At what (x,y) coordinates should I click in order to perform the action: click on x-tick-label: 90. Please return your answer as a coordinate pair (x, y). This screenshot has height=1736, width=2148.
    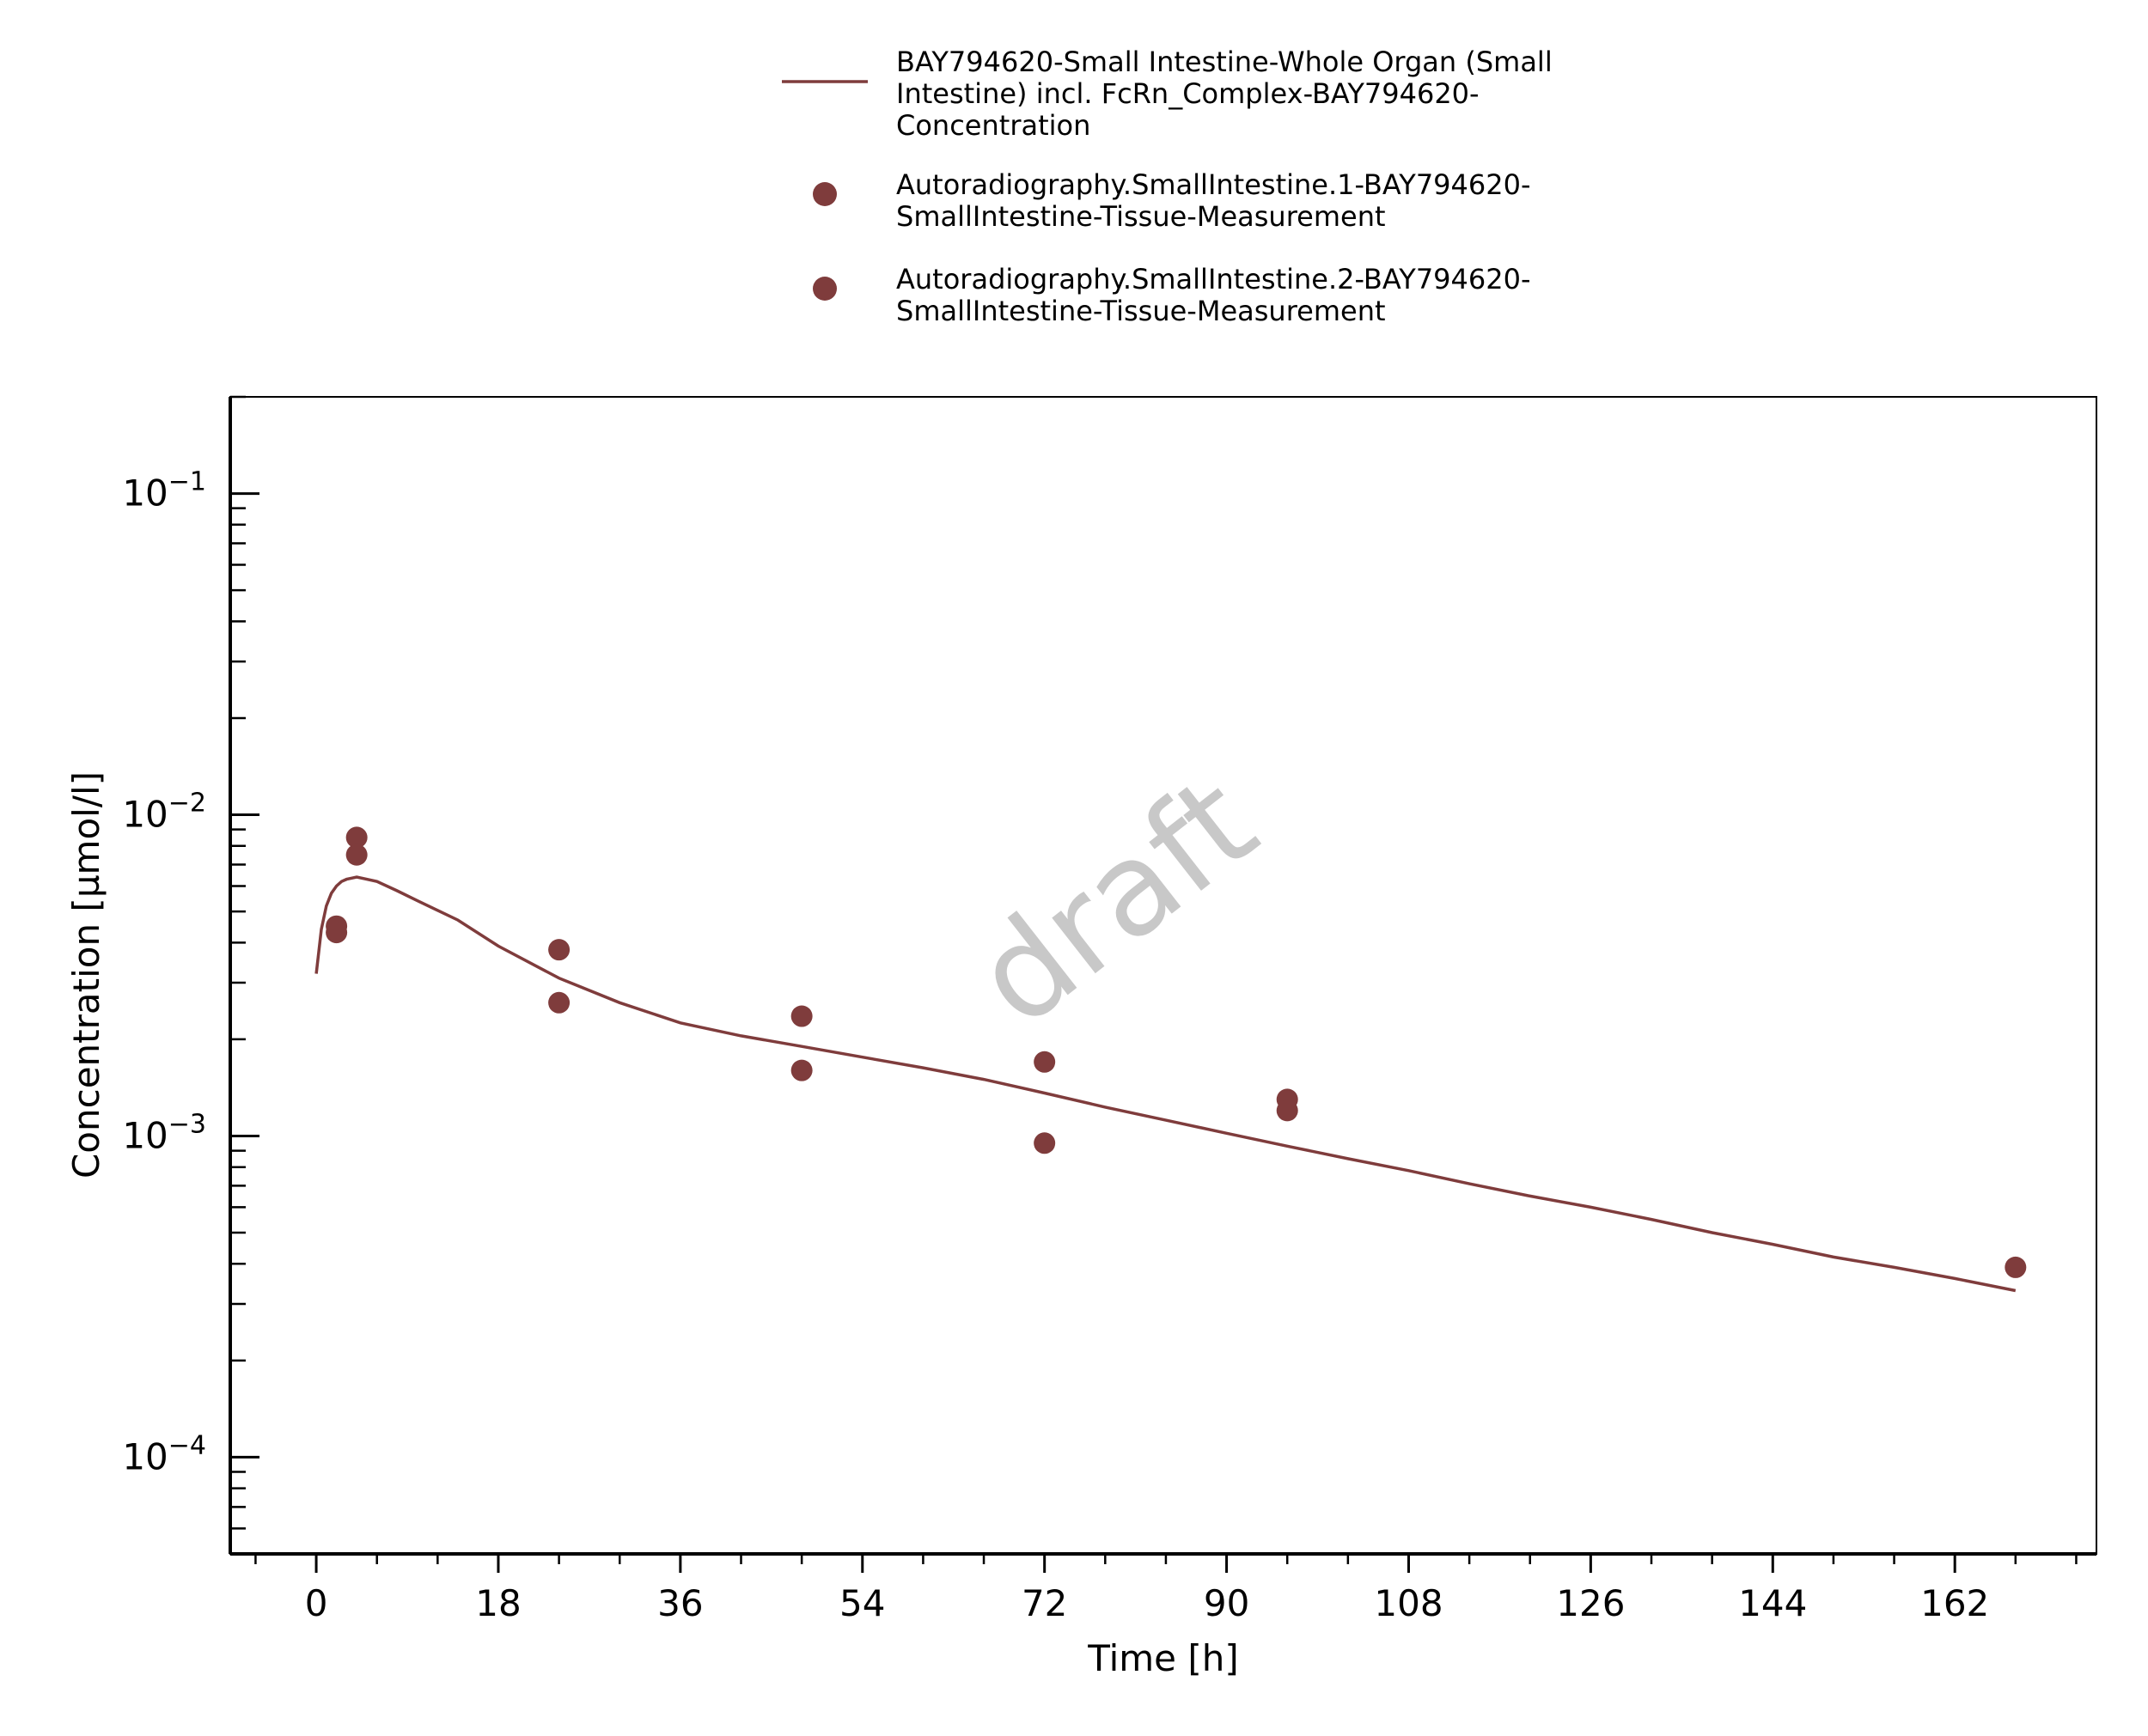
    Looking at the image, I should click on (1226, 1603).